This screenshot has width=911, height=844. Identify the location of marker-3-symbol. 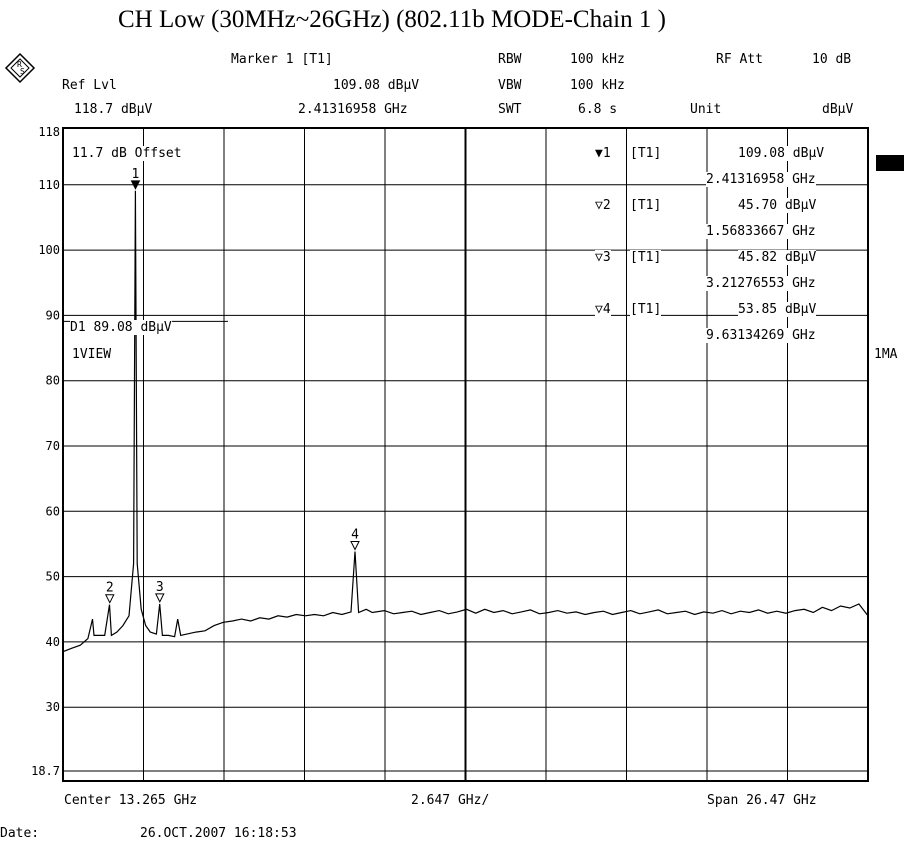
(159, 598).